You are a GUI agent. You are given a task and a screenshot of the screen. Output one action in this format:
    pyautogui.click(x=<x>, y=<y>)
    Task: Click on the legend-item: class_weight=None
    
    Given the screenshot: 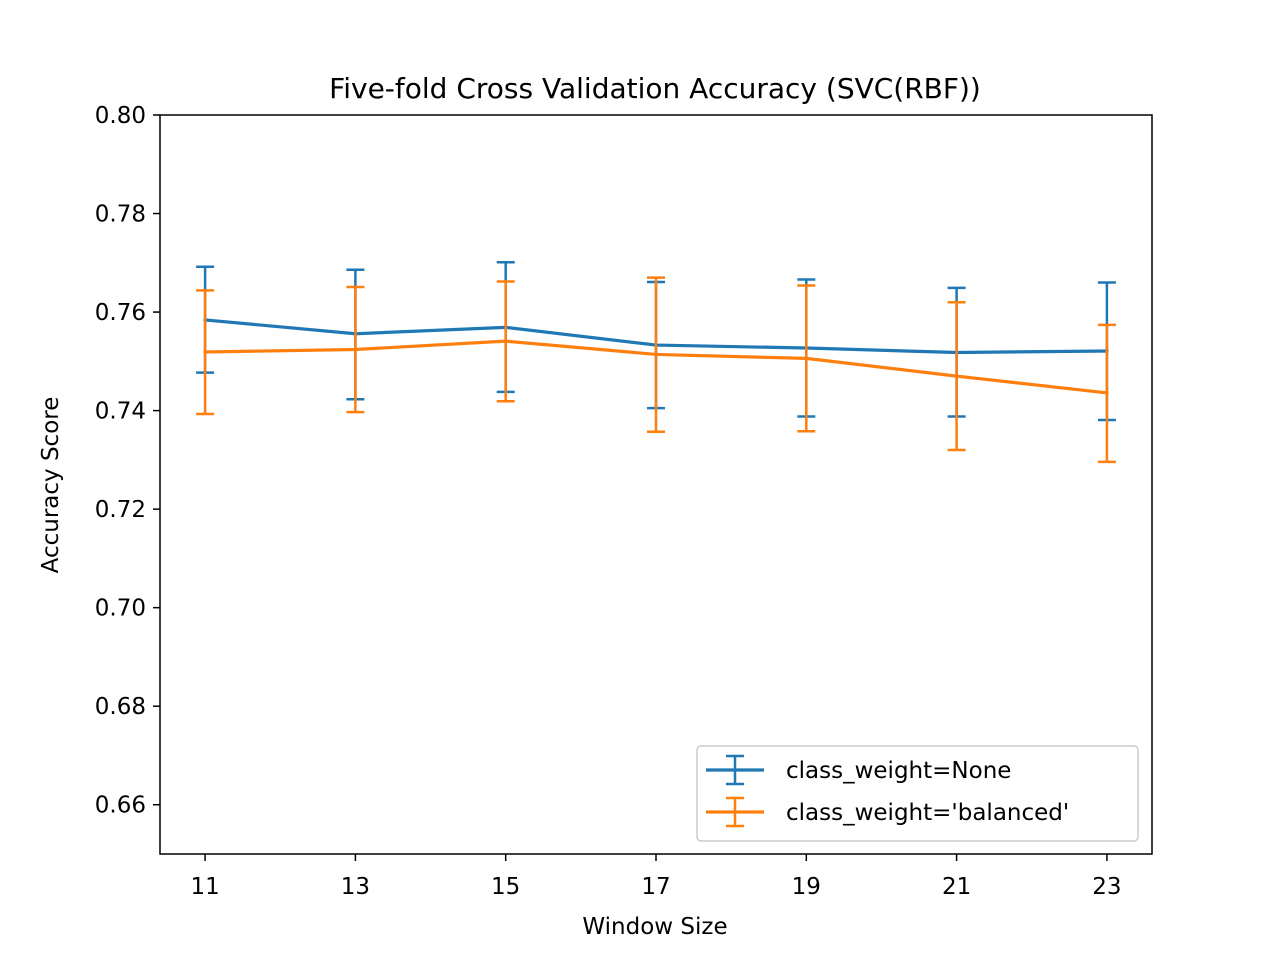 What is the action you would take?
    pyautogui.click(x=858, y=770)
    